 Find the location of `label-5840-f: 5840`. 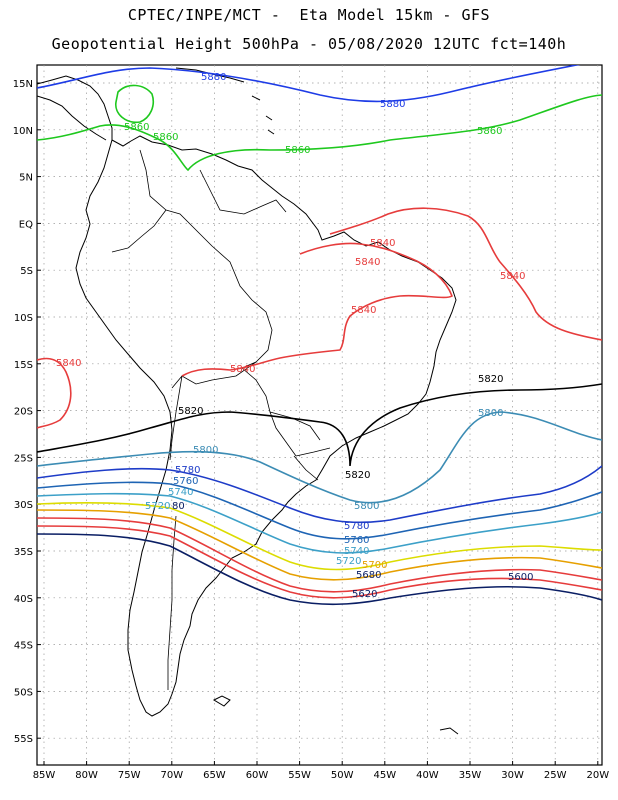

label-5840-f: 5840 is located at coordinates (242, 369).